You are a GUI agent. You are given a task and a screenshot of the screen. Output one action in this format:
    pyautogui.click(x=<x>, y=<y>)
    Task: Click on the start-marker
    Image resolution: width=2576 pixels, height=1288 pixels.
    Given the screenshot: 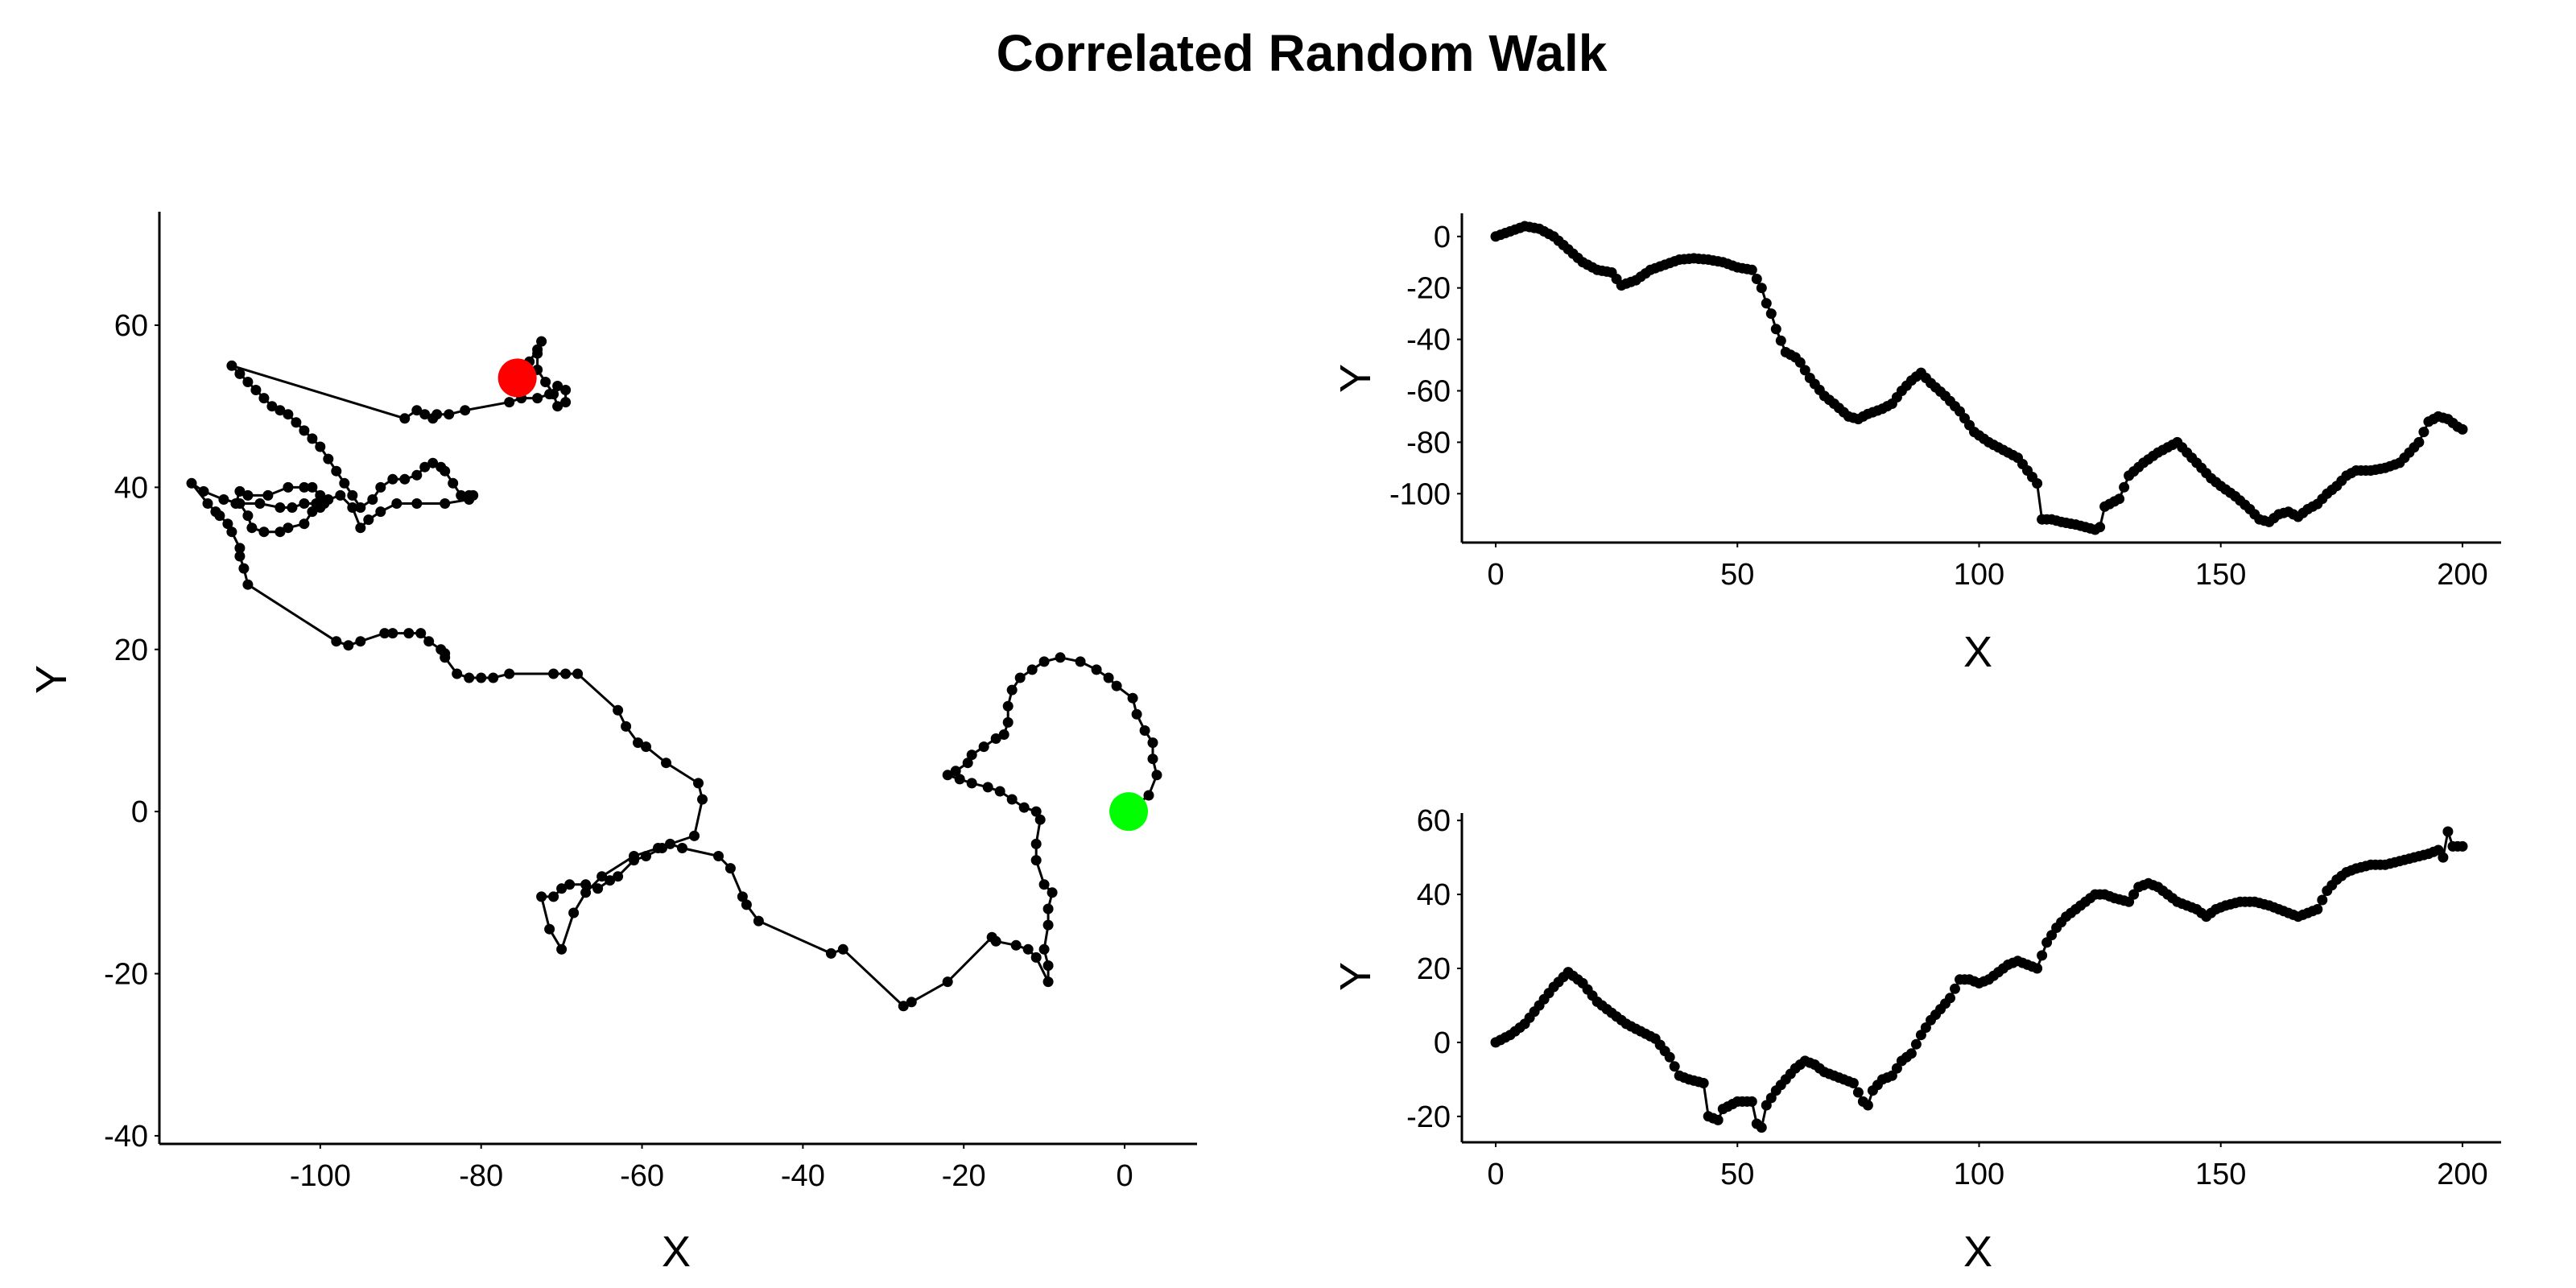 What is the action you would take?
    pyautogui.click(x=1129, y=812)
    